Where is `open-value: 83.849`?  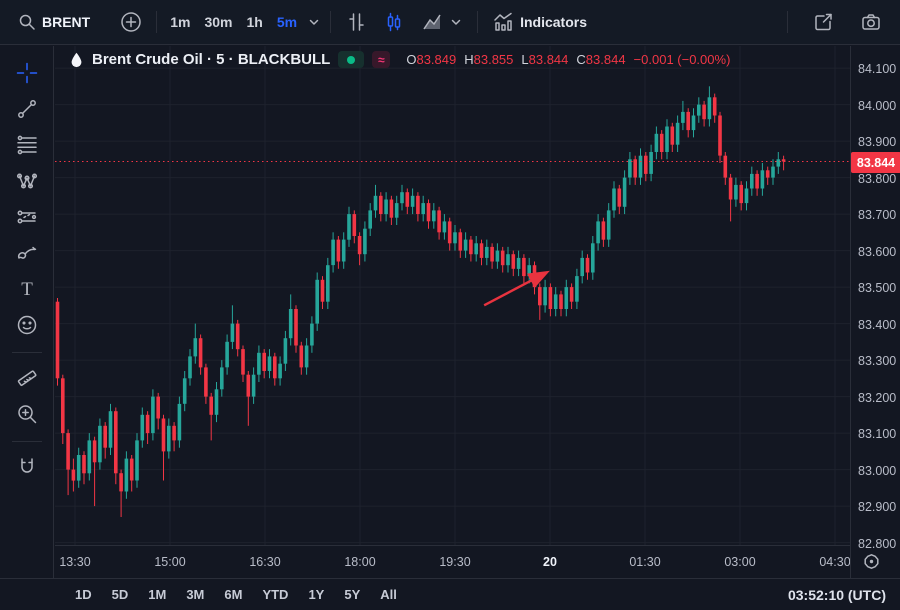
open-value: 83.849 is located at coordinates (436, 59).